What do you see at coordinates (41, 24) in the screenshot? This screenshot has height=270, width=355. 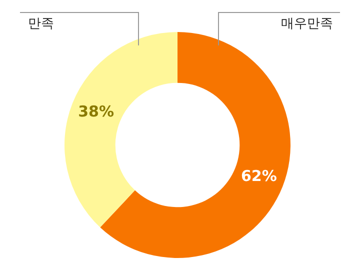 I see `slice-label: 만족` at bounding box center [41, 24].